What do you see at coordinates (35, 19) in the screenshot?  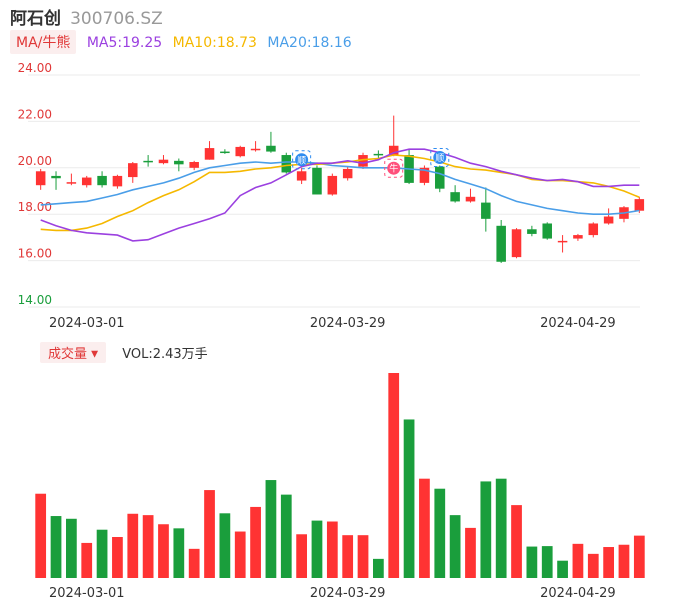 I see `stock-name: 阿石创` at bounding box center [35, 19].